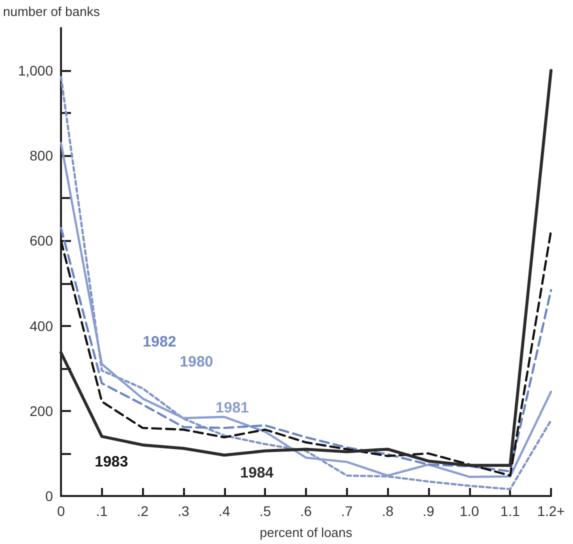 The width and height of the screenshot is (573, 544). I want to click on y-tick-label: 0, so click(49, 496).